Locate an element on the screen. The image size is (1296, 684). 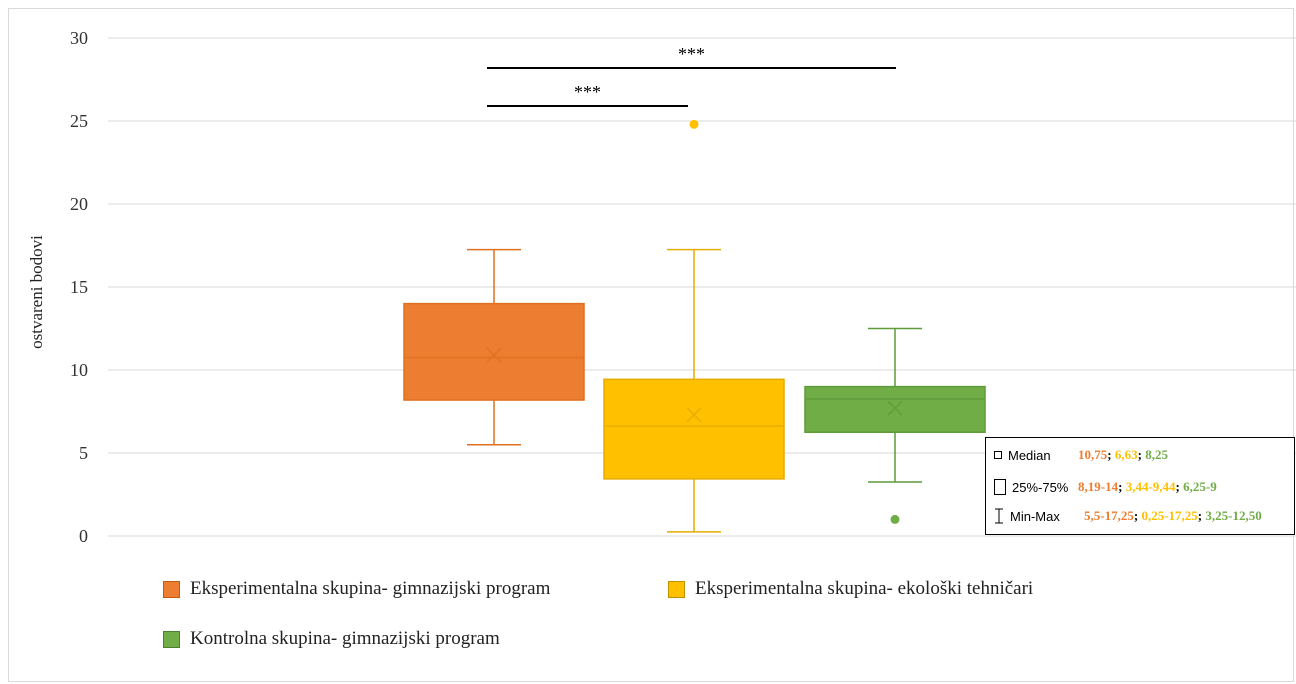
stats-label-median: Median is located at coordinates (1029, 455).